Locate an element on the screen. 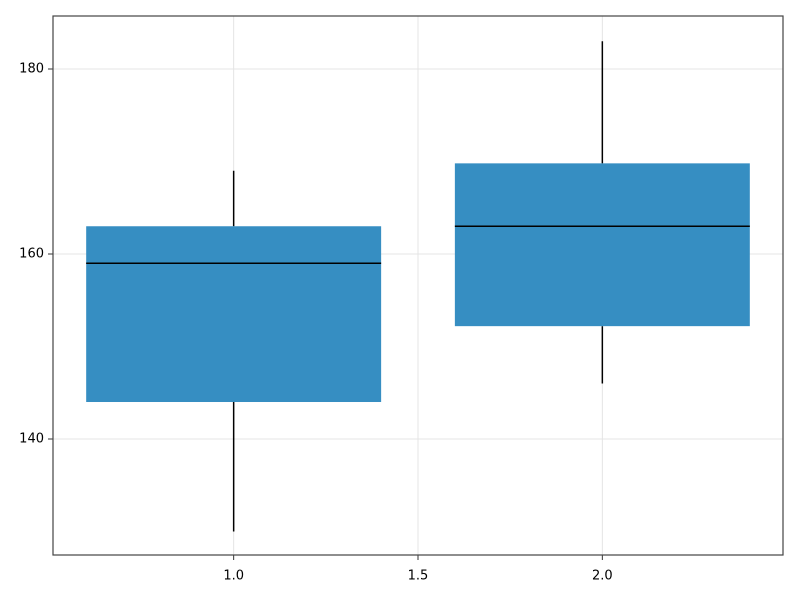 The image size is (800, 604). y-tick-label: 180 is located at coordinates (31, 69).